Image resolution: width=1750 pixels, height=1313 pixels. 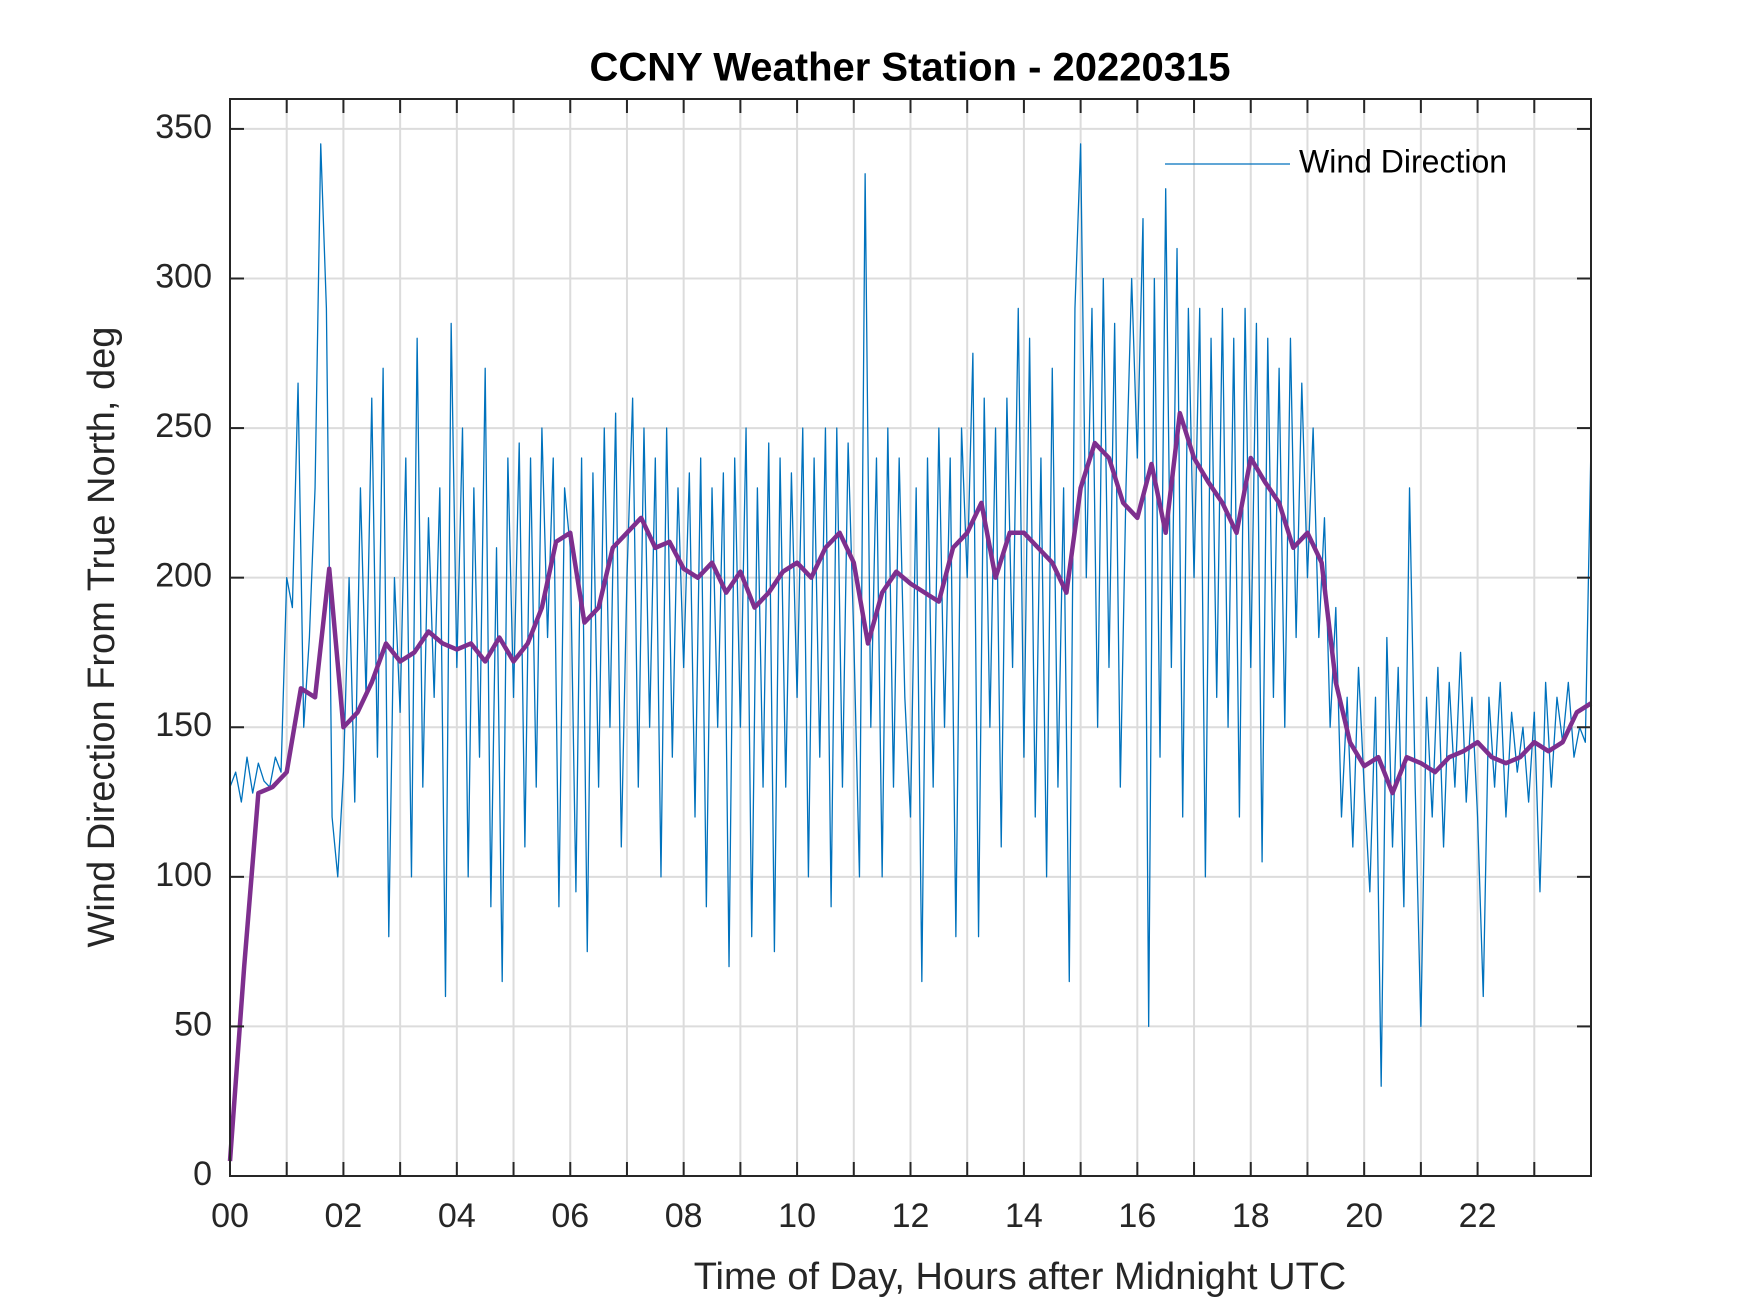 What do you see at coordinates (183, 426) in the screenshot?
I see `y-tick-label: 250` at bounding box center [183, 426].